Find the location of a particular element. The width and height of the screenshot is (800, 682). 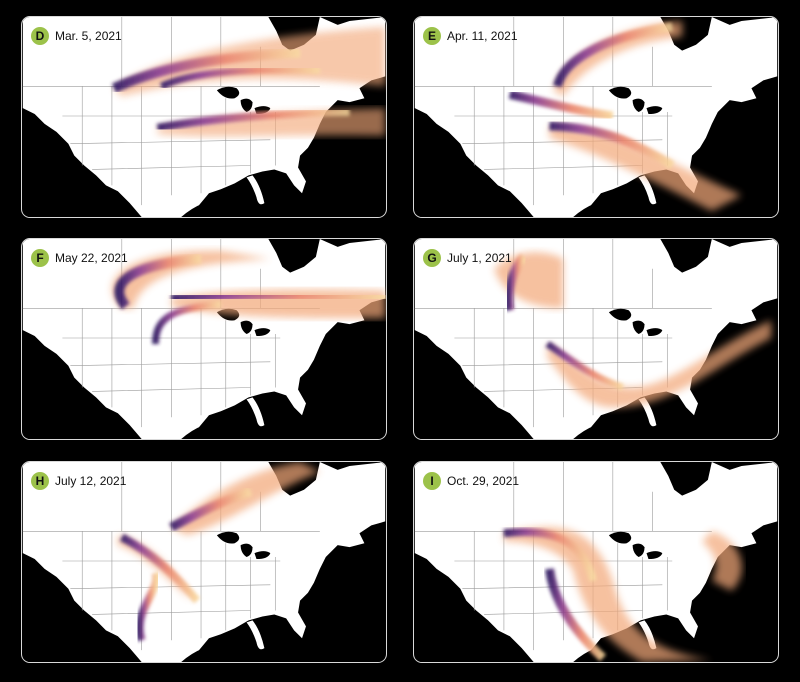

panel-letter: D is located at coordinates (40, 36).